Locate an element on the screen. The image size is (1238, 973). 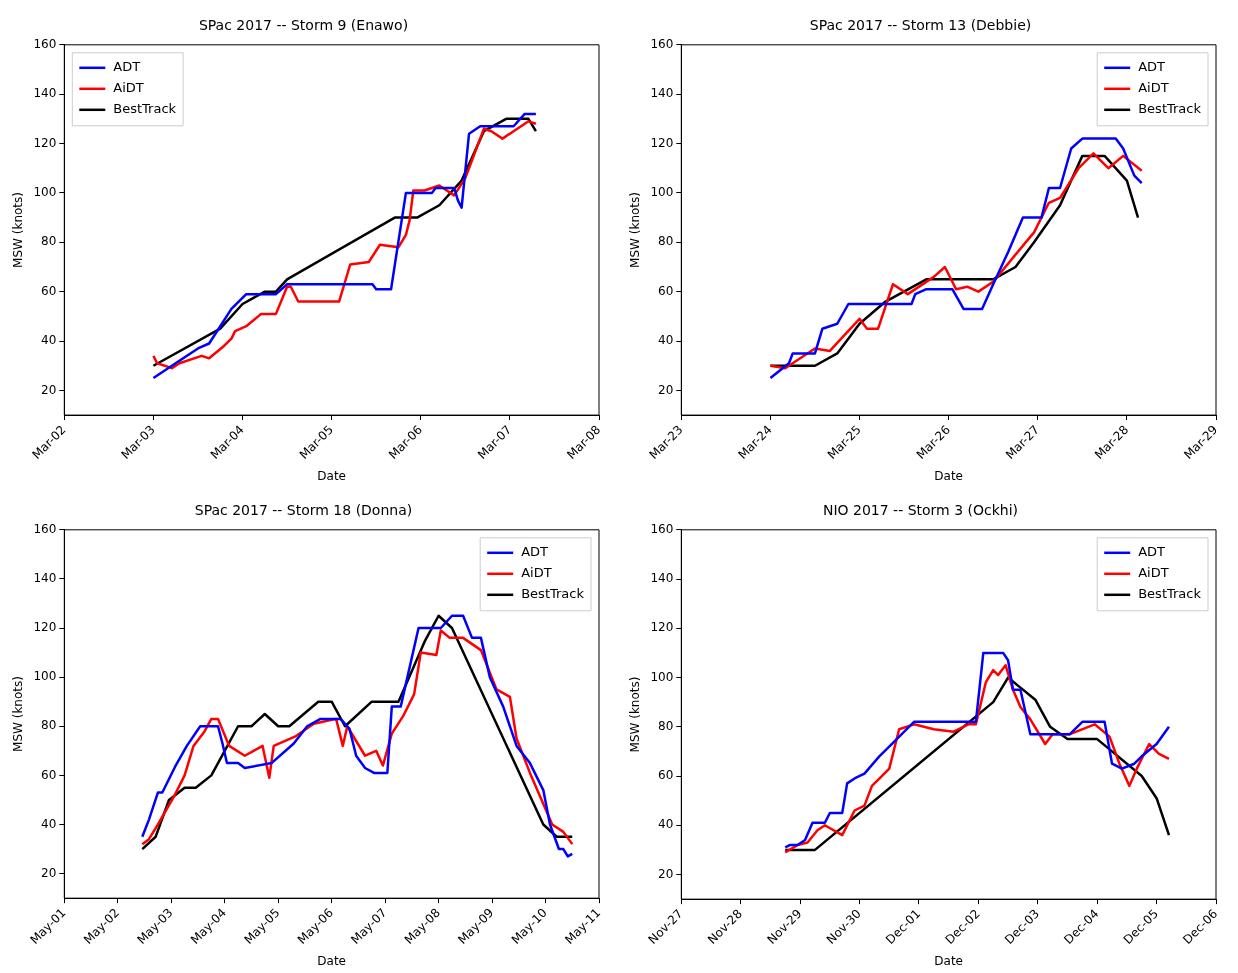
chart-title: SPac 2017 -- Storm 13 (Debbie) is located at coordinates (920, 25).